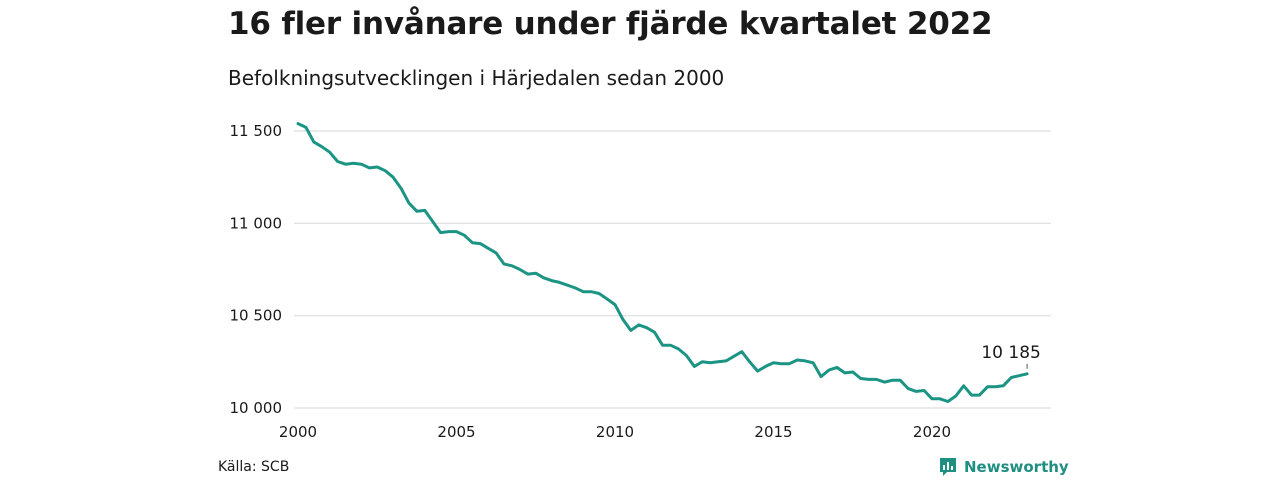 Image resolution: width=1280 pixels, height=480 pixels. I want to click on y-tick-label: 11 500, so click(256, 131).